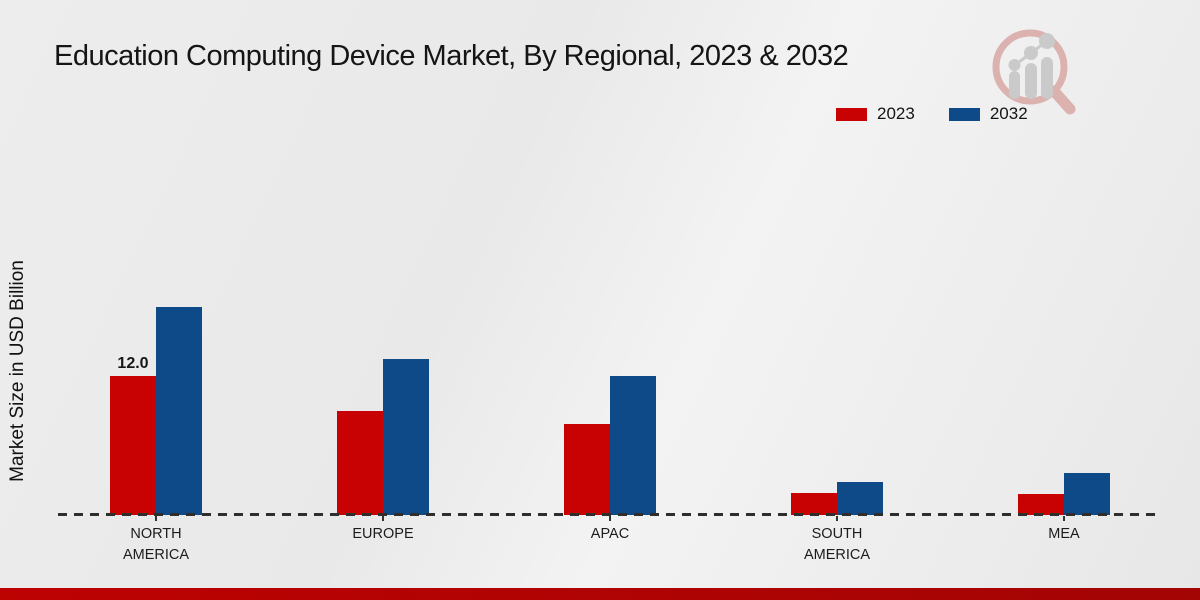 The width and height of the screenshot is (1200, 600). I want to click on legend-item-2032: 2032, so click(988, 114).